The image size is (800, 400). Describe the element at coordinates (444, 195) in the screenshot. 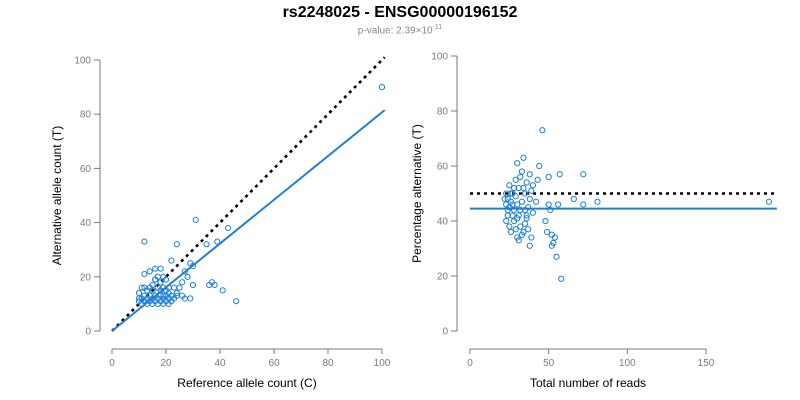

I see `plot2-y-axis: 0 20 40 60 80 100` at that location.